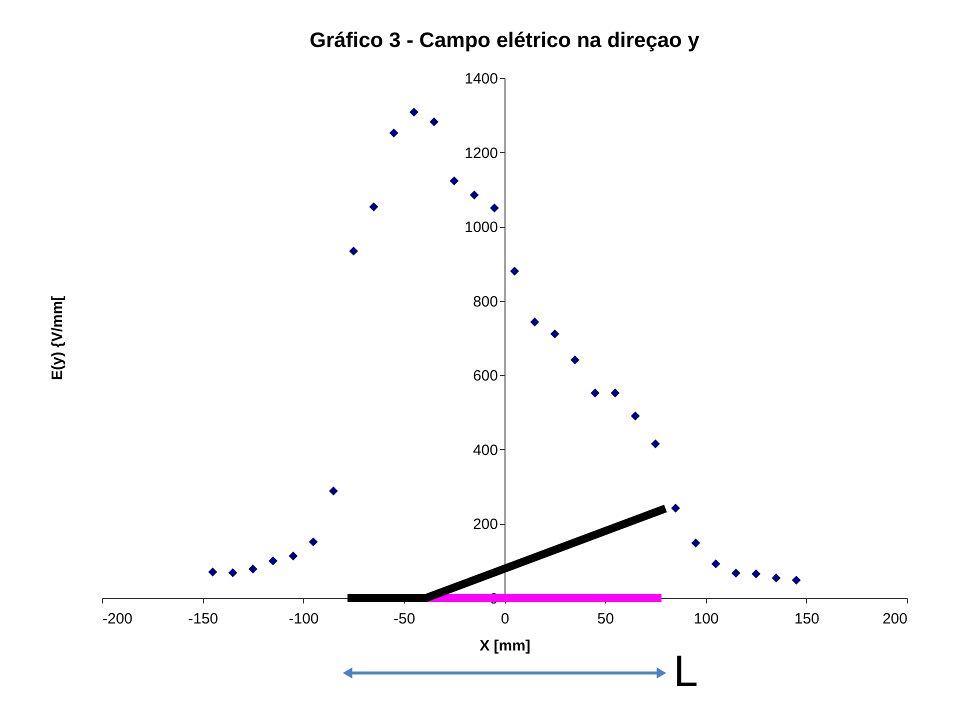 This screenshot has height=715, width=958. Describe the element at coordinates (57, 338) in the screenshot. I see `y-axis-title: E(y) {V/mm[` at that location.